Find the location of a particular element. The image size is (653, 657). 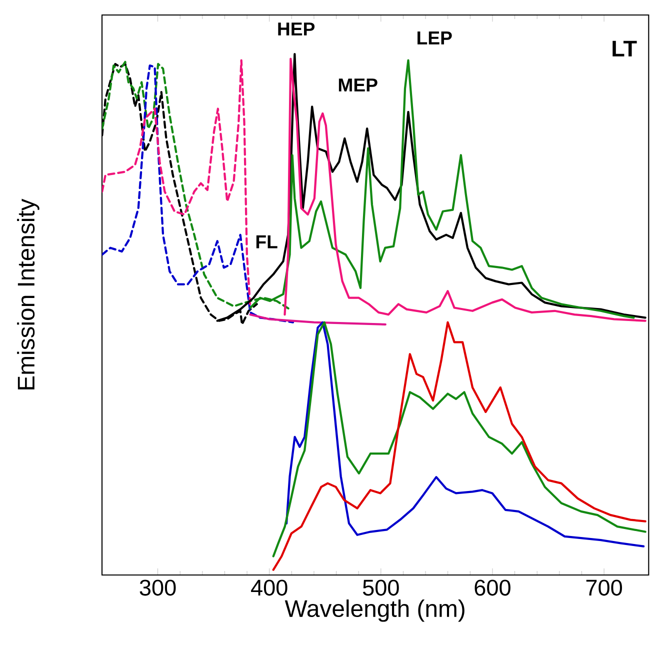

x-tick-label: 300 is located at coordinates (158, 588).